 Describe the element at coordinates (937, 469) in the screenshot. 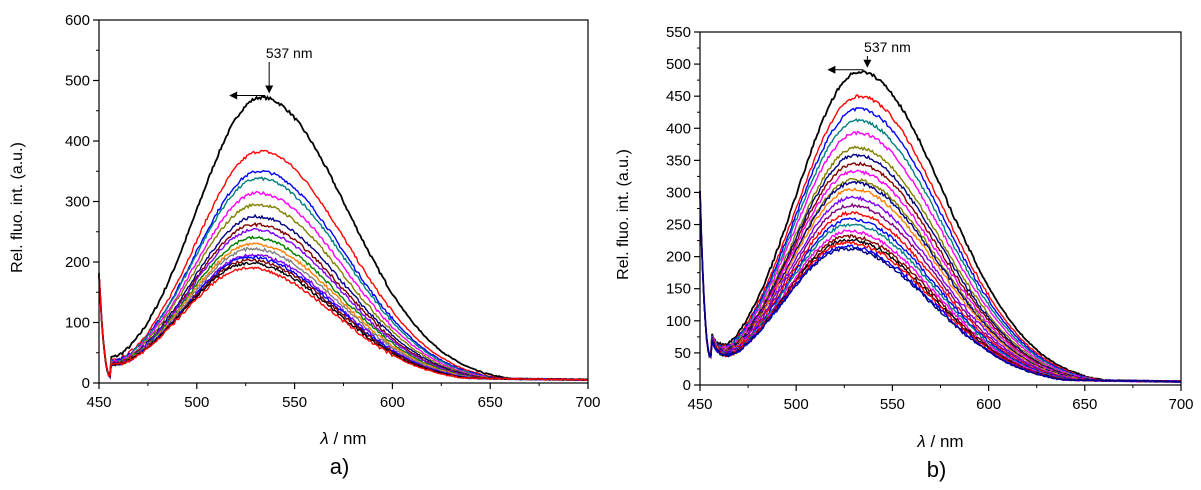

I see `panel-label: b)` at that location.